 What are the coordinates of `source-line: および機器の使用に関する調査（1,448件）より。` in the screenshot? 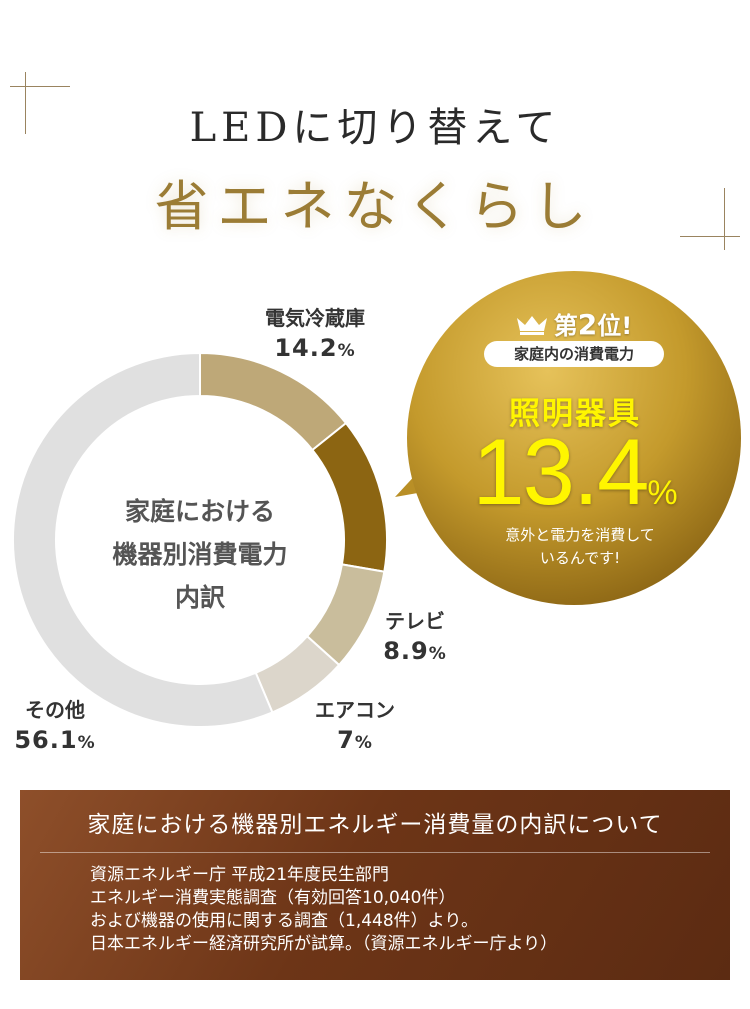 It's located at (284, 921).